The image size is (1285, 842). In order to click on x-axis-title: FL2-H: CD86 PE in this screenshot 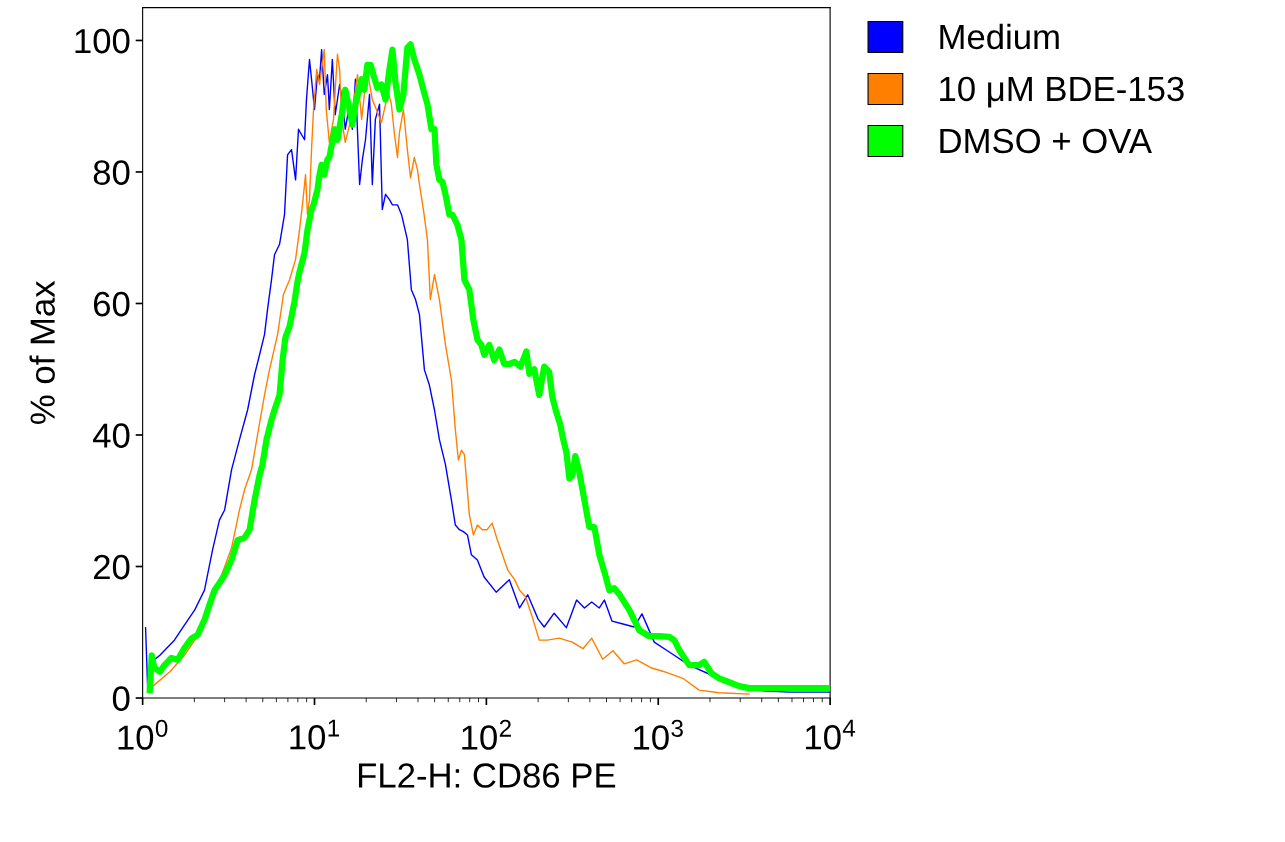, I will do `click(487, 775)`.